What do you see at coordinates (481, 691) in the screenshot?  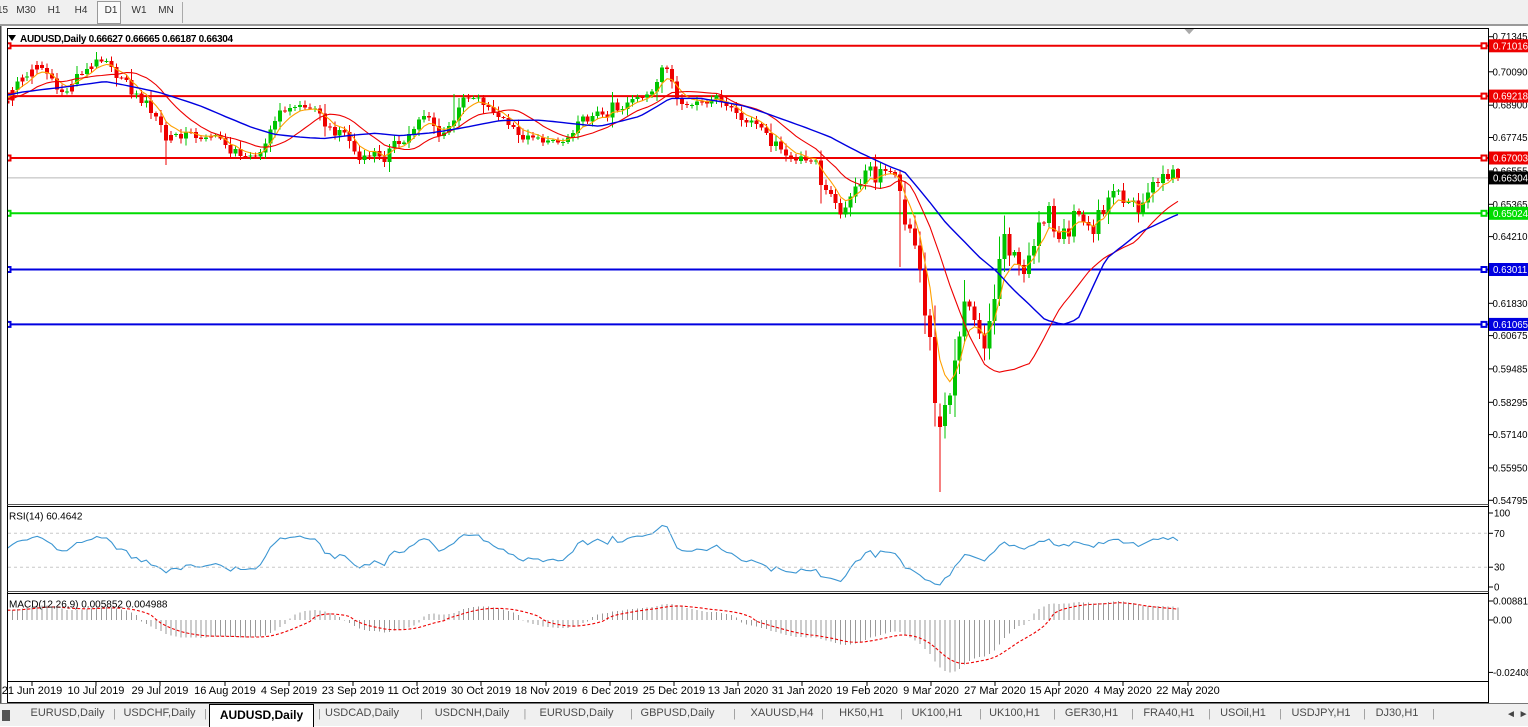 I see `svg-text: 30 Oct 2019` at bounding box center [481, 691].